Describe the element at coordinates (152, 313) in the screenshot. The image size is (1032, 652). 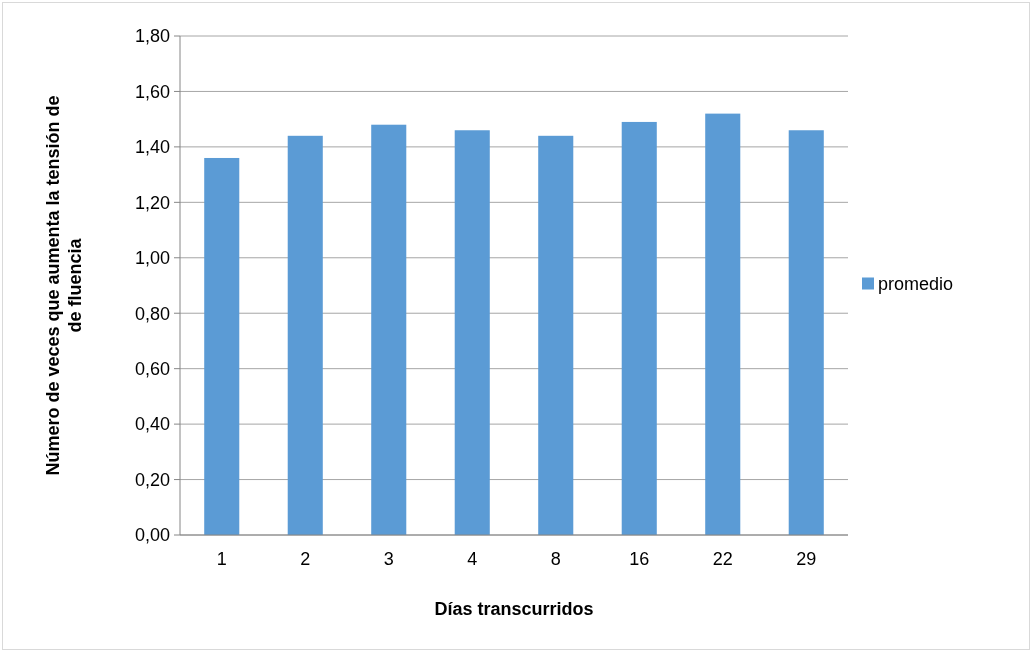
I see `y-tick-label: 0,80` at that location.